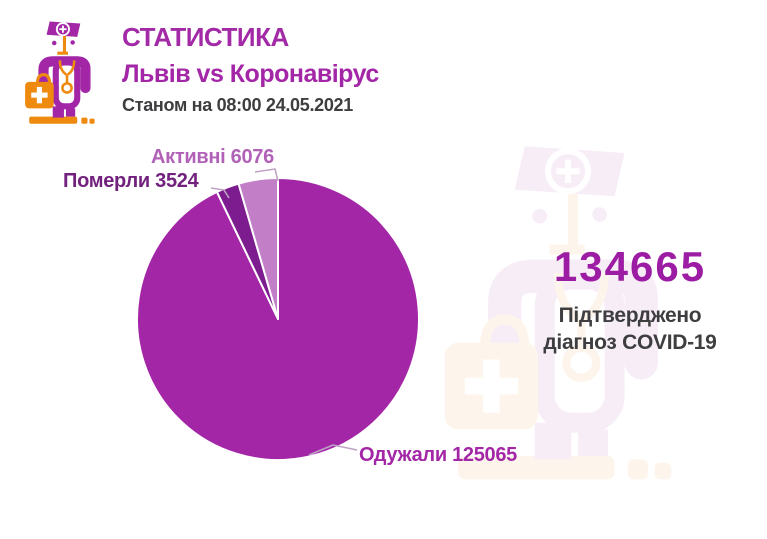 The width and height of the screenshot is (767, 539). What do you see at coordinates (250, 74) in the screenshot?
I see `page-subtitle: Львів vs Коронавірус` at bounding box center [250, 74].